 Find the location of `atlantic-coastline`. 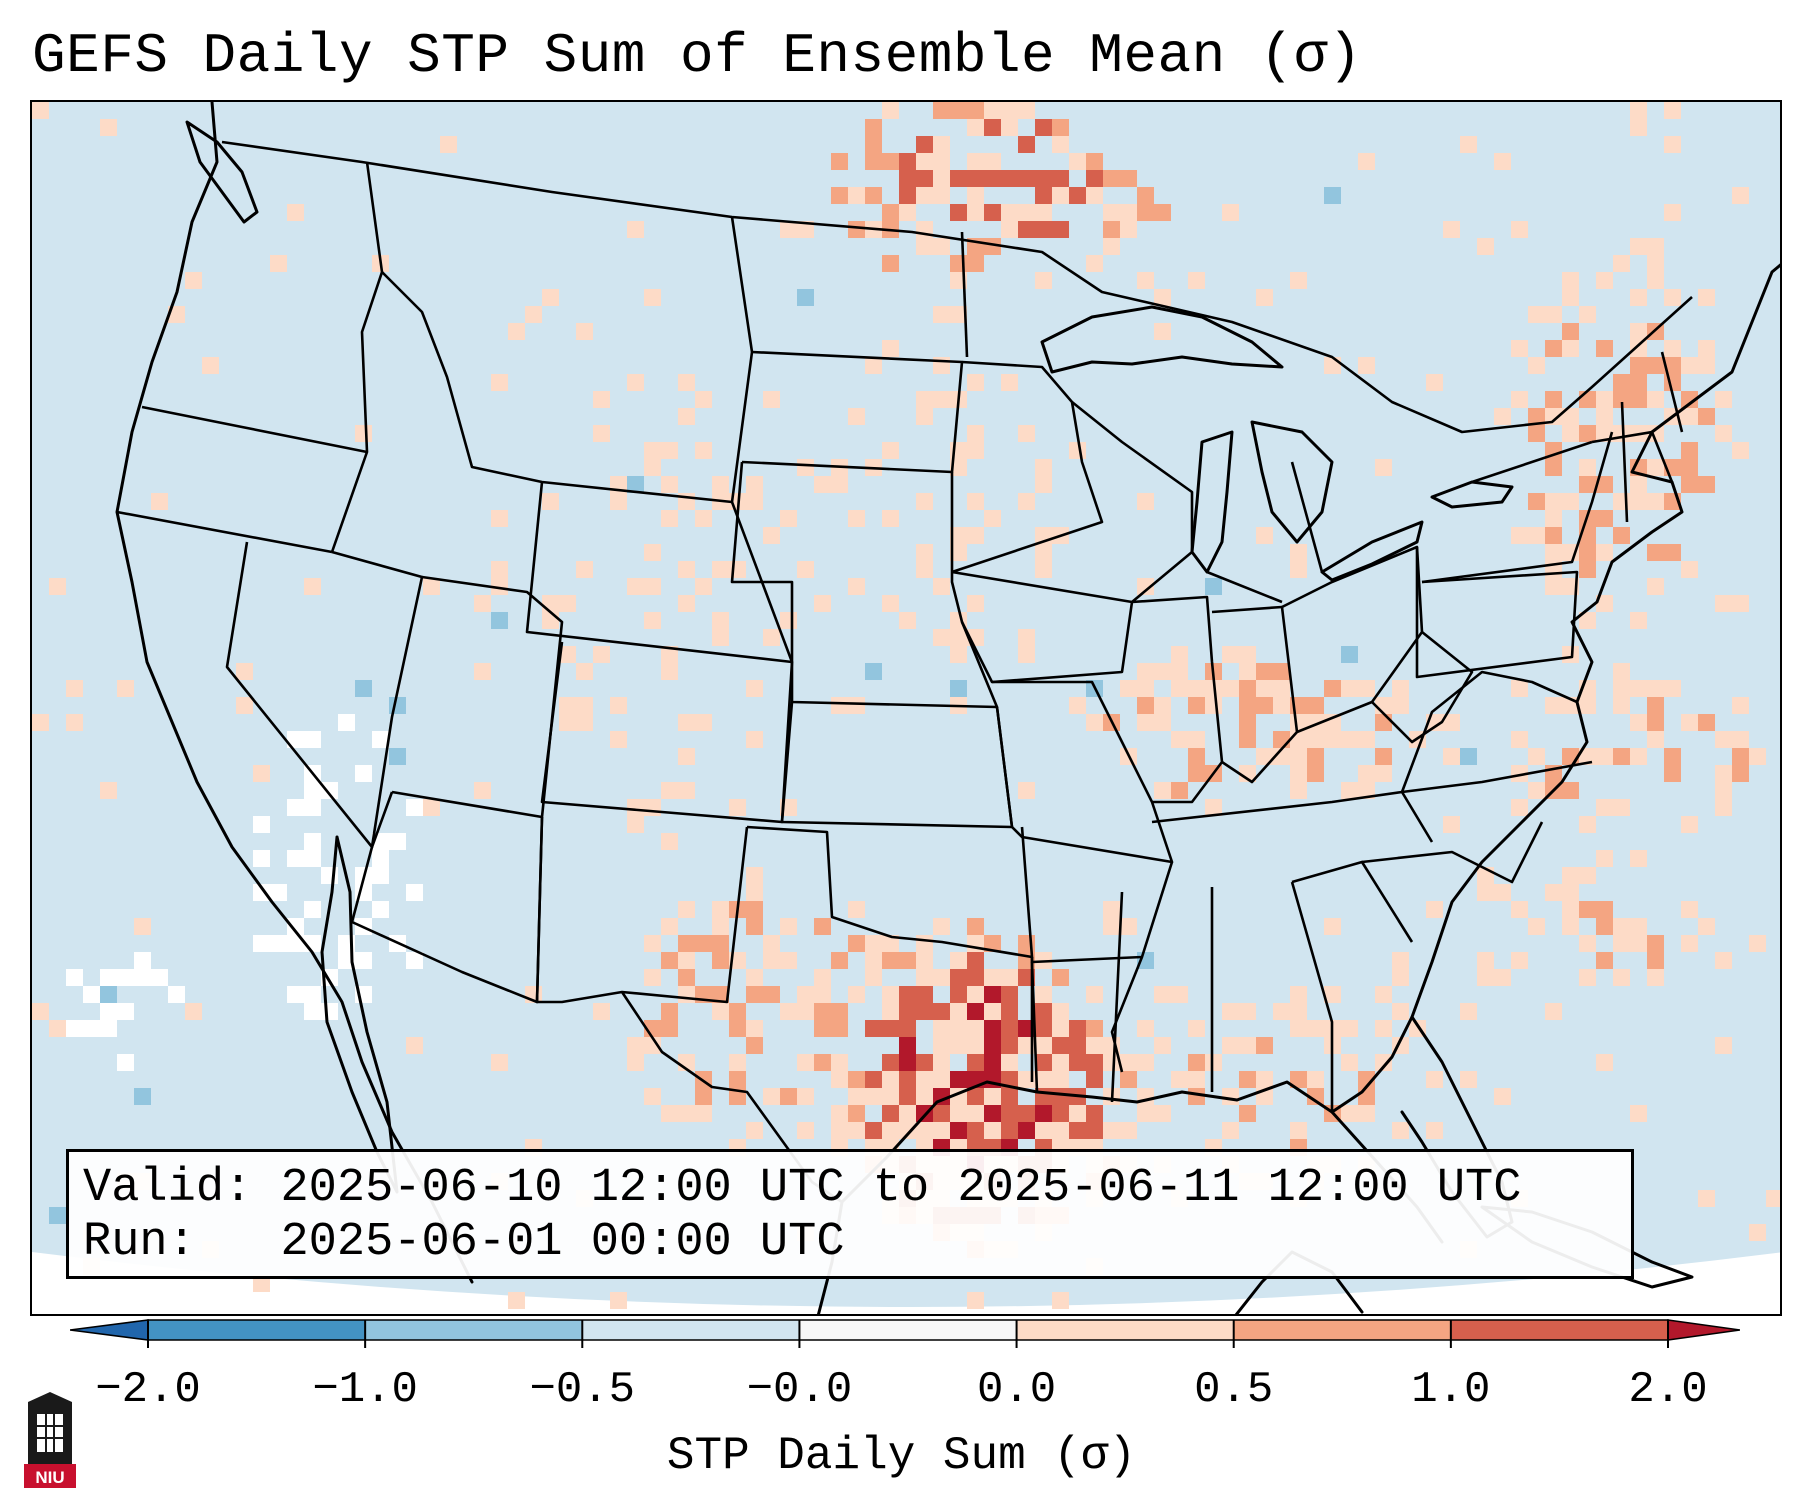

atlantic-coastline is located at coordinates (1595, 641).